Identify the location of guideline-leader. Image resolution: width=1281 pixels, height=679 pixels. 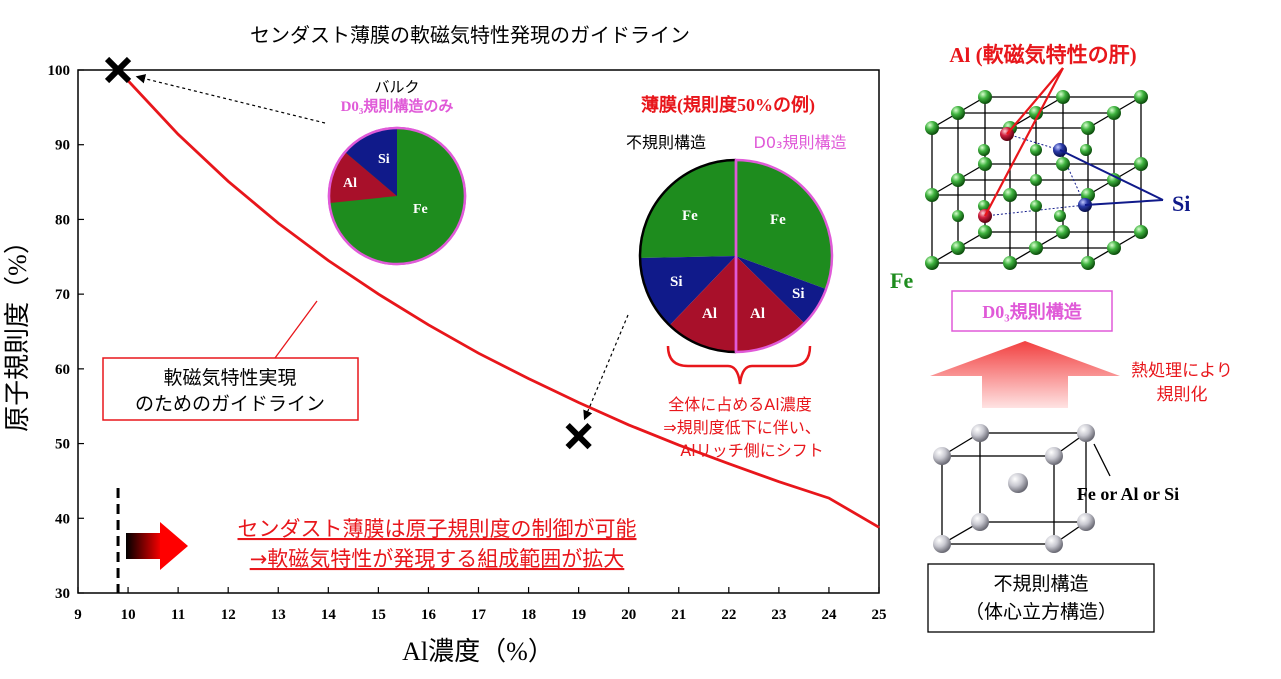
(296, 329).